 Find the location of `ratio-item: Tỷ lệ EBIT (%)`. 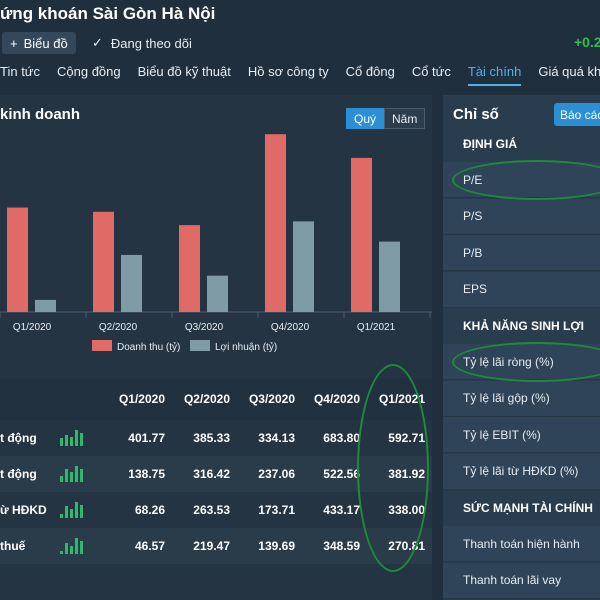

ratio-item: Tỷ lệ EBIT (%) is located at coordinates (521, 435).